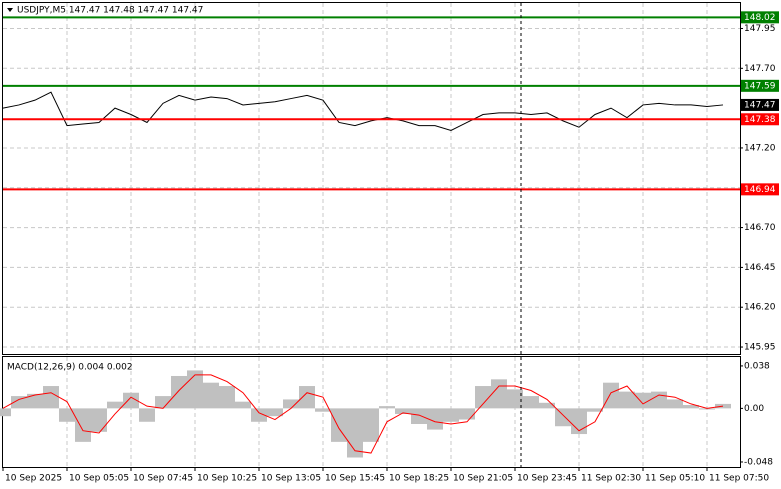 The height and width of the screenshot is (489, 781). I want to click on level-label: 147.38, so click(760, 120).